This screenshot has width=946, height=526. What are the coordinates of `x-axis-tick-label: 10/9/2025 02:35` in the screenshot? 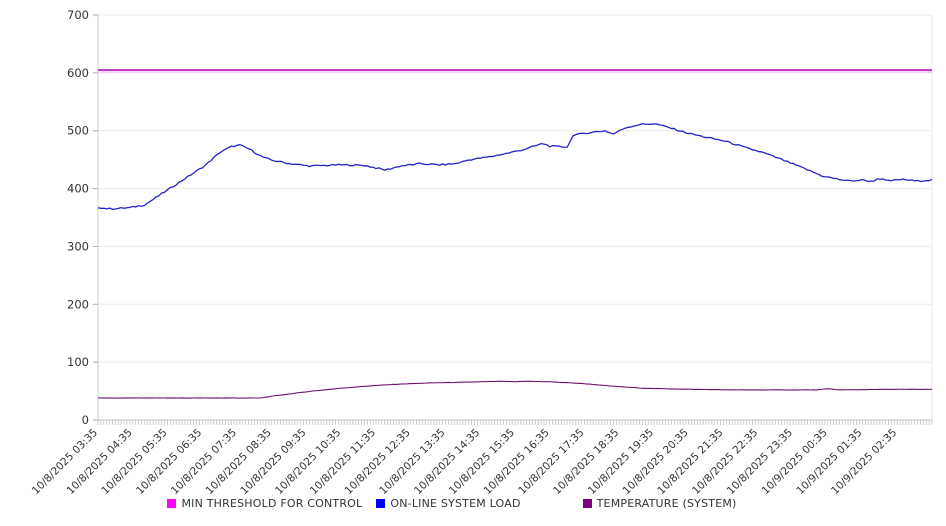 It's located at (864, 462).